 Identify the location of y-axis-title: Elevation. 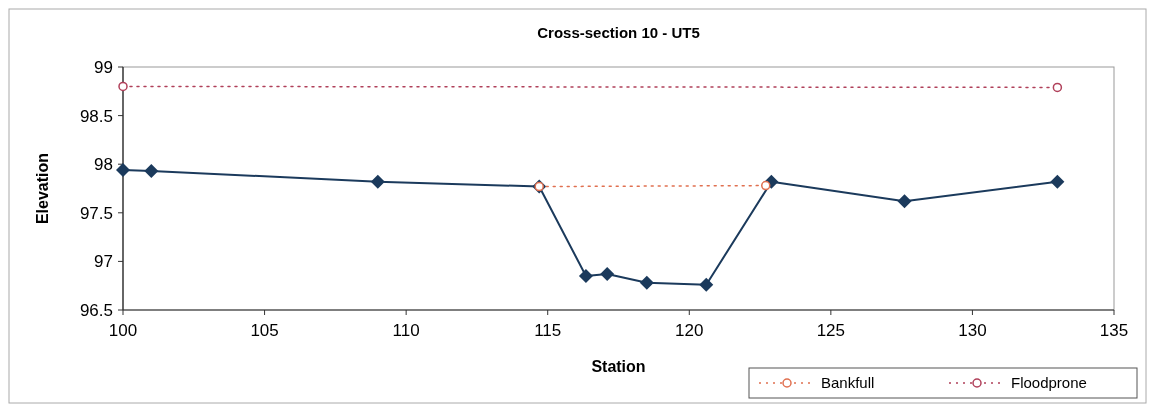
(42, 188).